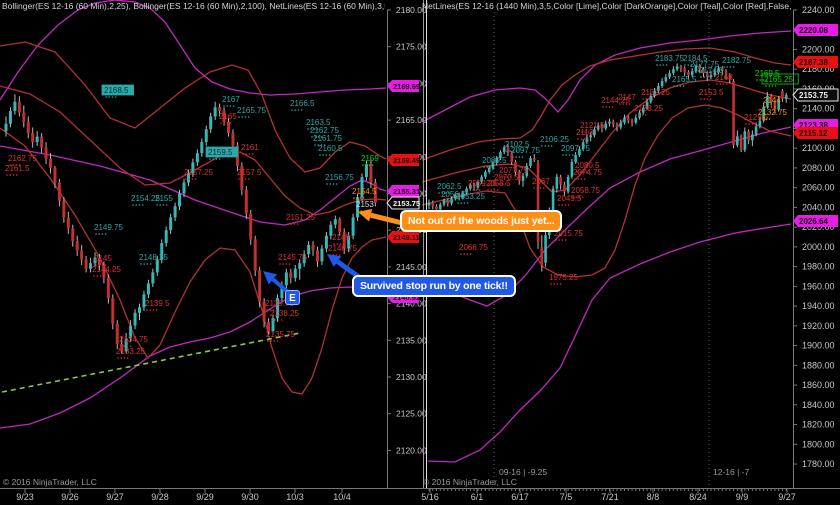  Describe the element at coordinates (411, 377) in the screenshot. I see `svg-text: 2130.00` at that location.